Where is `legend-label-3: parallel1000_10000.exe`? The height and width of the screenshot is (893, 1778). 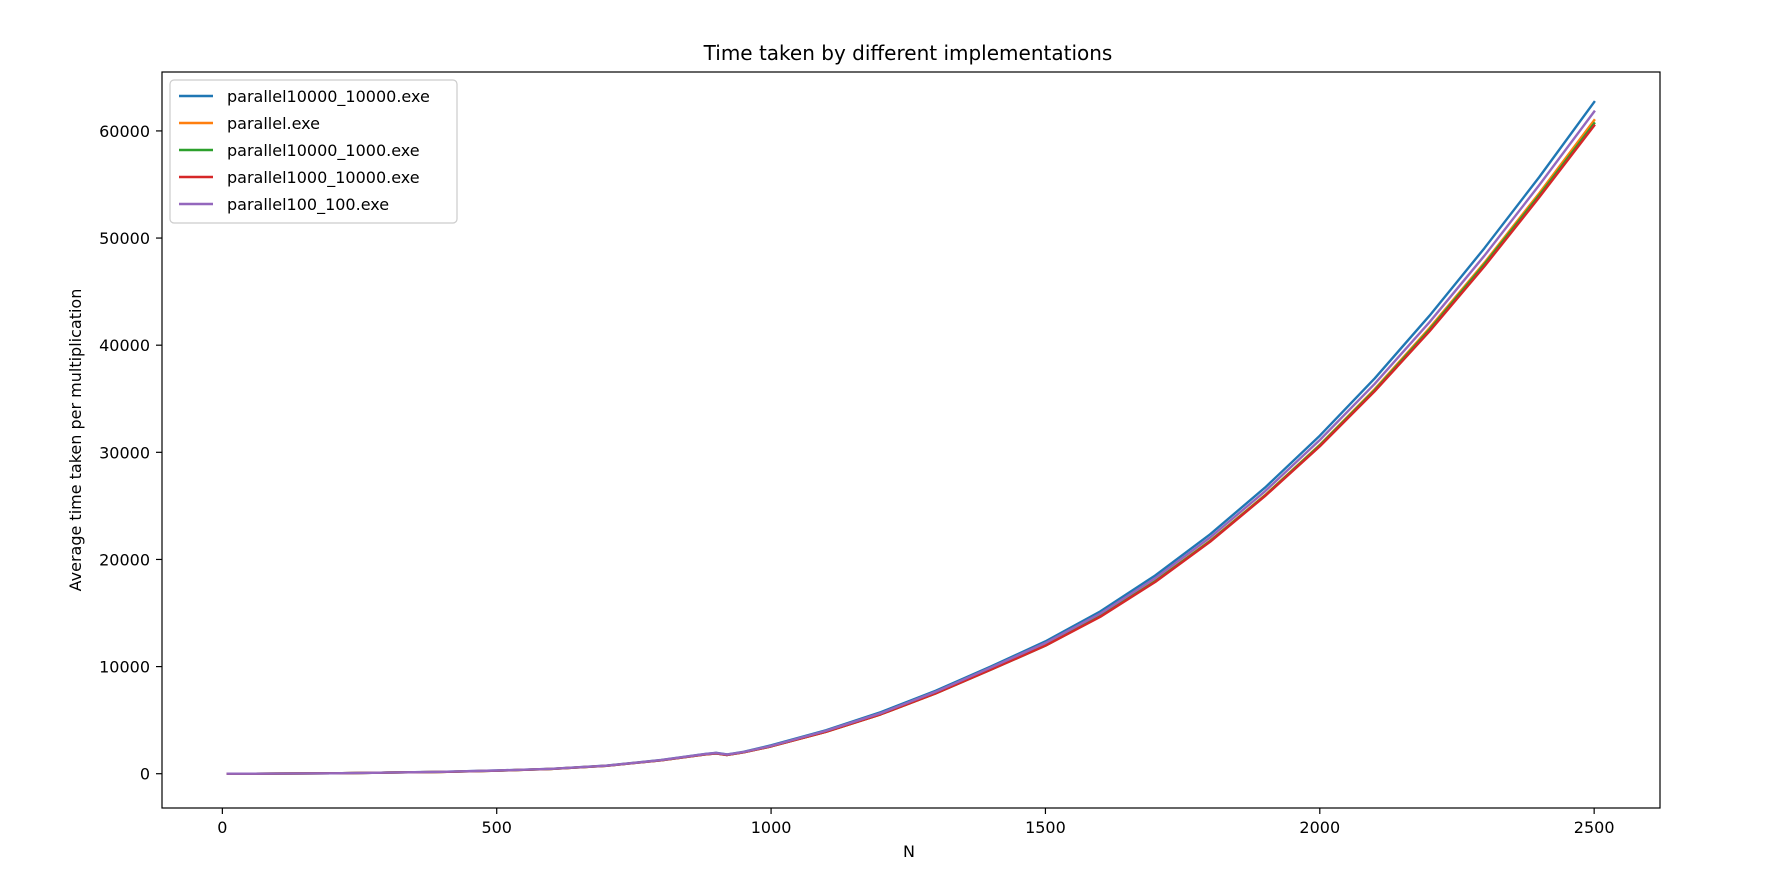 legend-label-3: parallel1000_10000.exe is located at coordinates (323, 178).